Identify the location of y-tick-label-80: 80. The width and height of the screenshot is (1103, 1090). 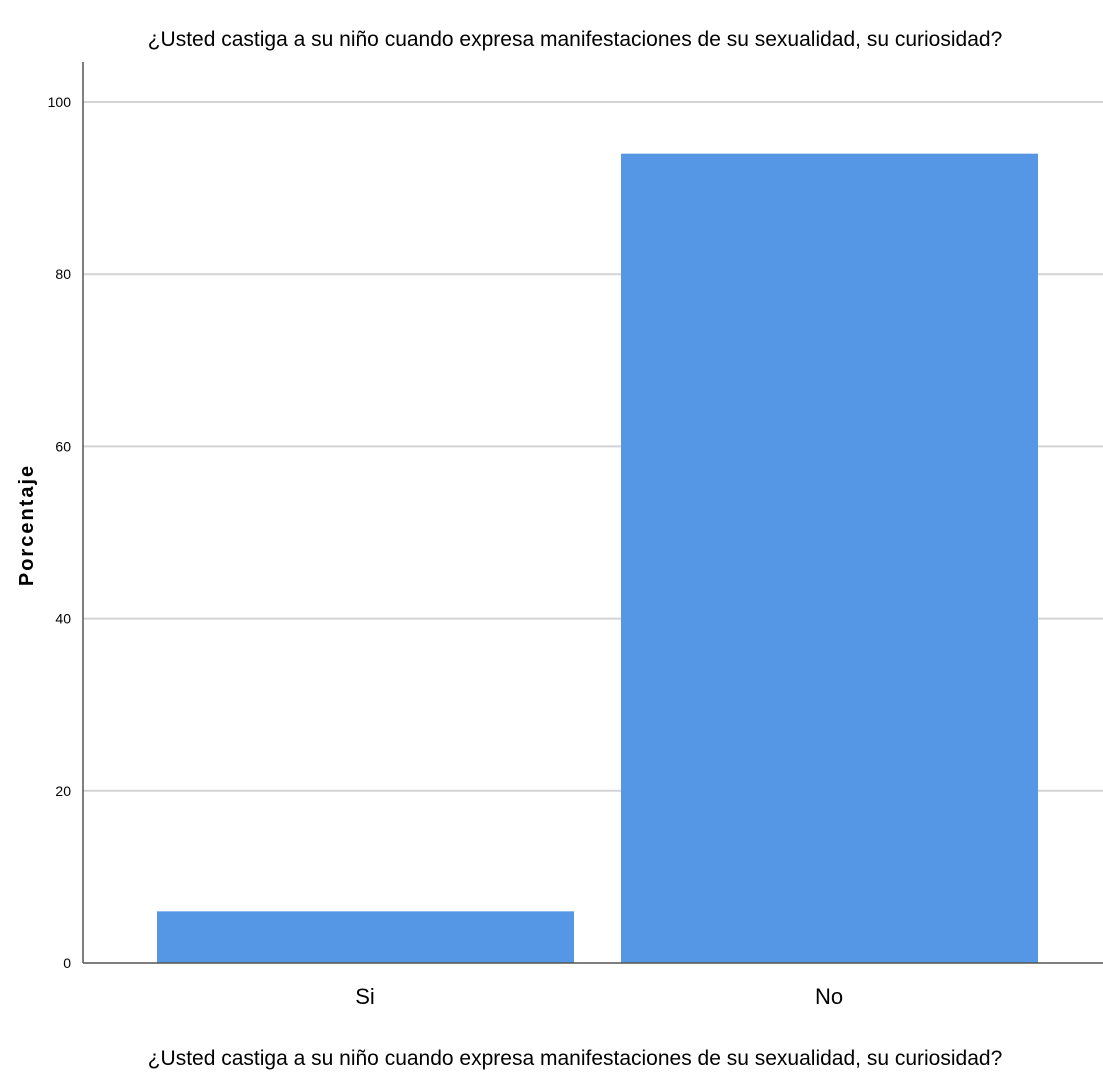
(63, 274).